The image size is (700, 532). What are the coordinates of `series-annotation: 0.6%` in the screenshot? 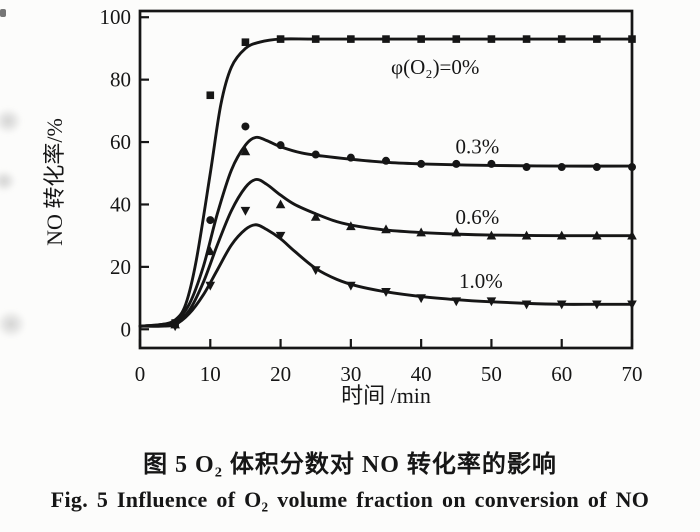 It's located at (477, 217).